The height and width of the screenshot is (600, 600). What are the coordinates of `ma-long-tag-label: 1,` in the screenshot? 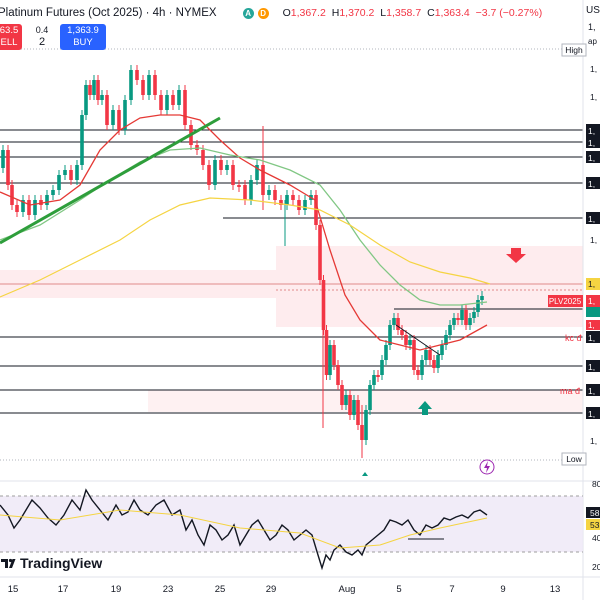 It's located at (591, 284).